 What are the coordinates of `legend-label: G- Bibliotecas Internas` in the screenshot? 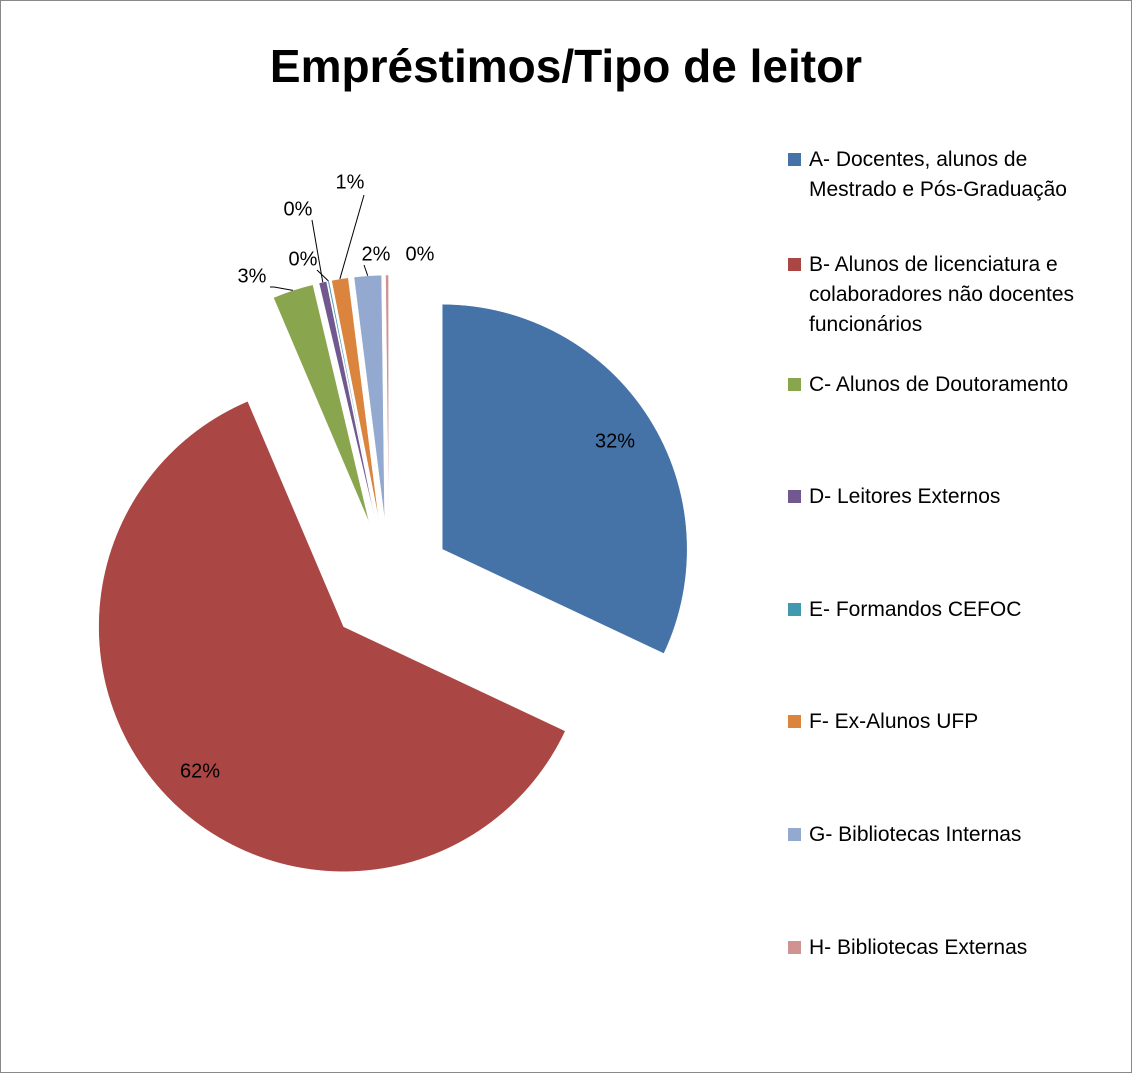 It's located at (915, 834).